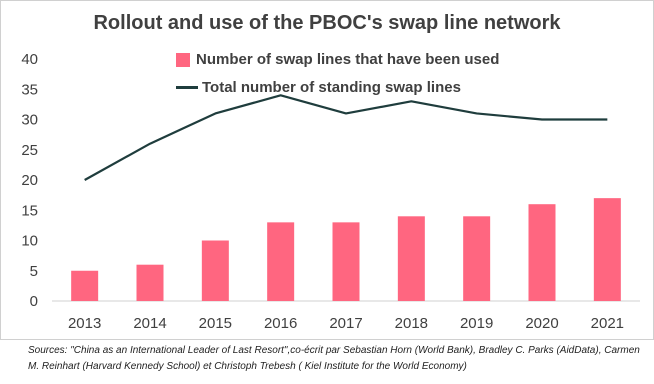 This screenshot has height=384, width=654. I want to click on y-tick-label-6: 30, so click(29, 120).